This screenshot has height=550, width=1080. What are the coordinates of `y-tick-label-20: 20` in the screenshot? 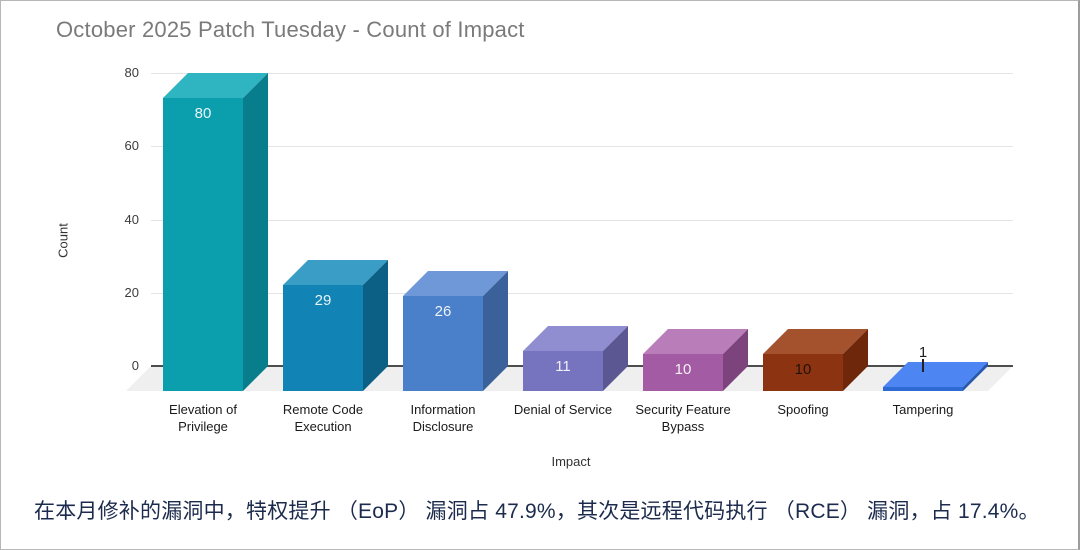 It's located at (131, 292).